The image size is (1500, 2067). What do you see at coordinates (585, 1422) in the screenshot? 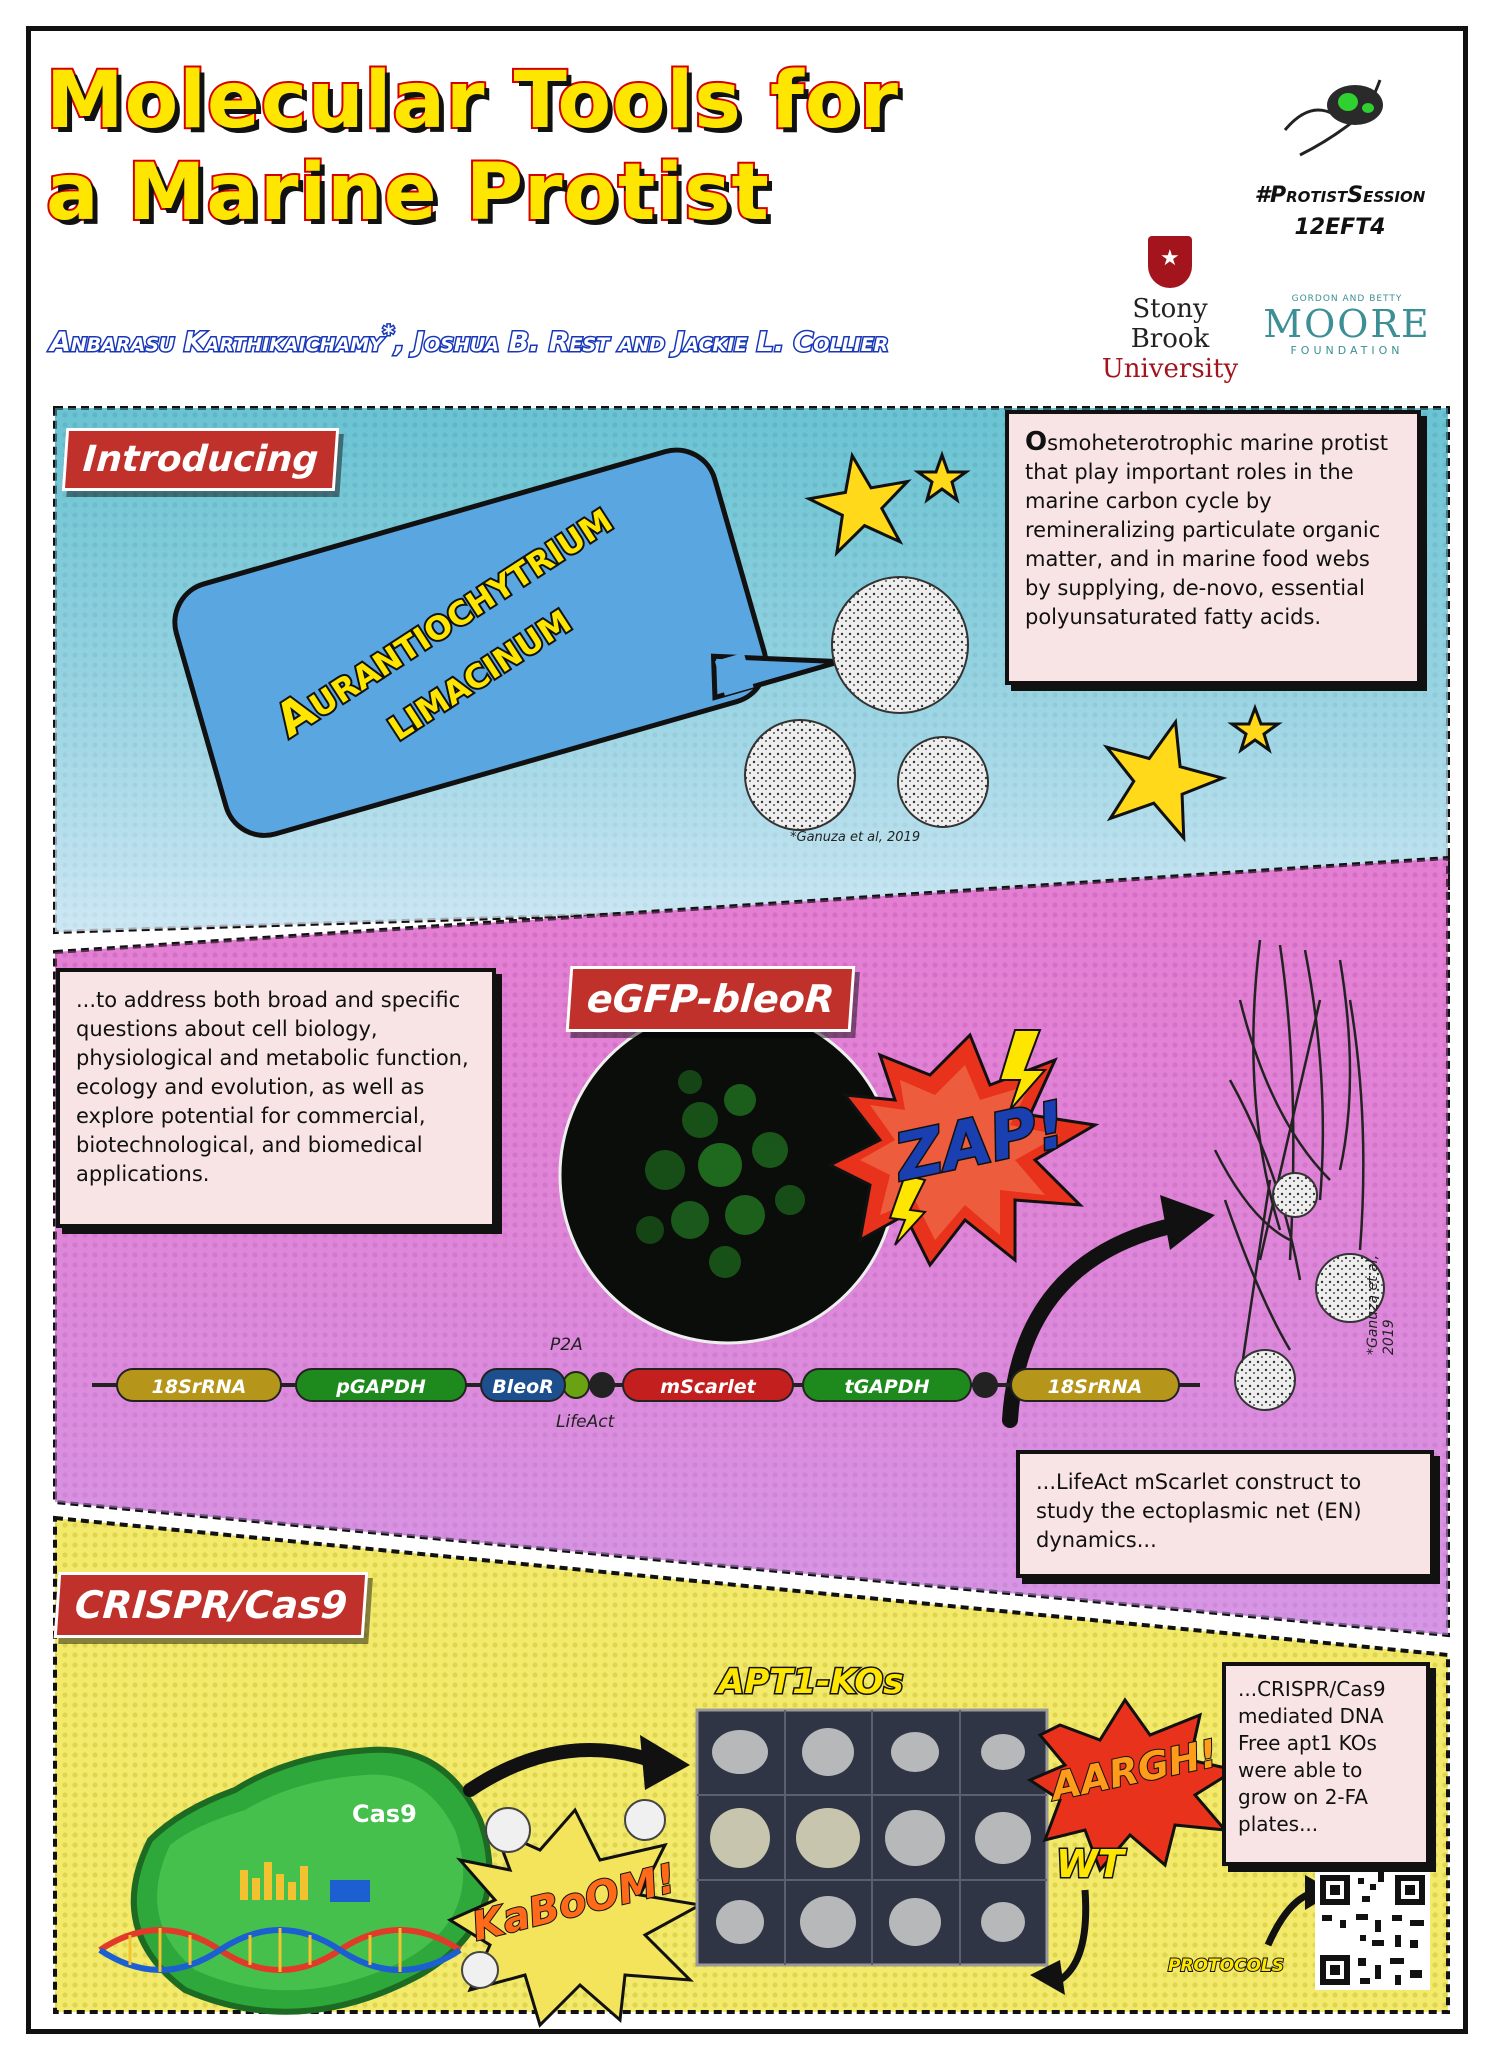
I see `lifeact-label: LifeAct` at bounding box center [585, 1422].